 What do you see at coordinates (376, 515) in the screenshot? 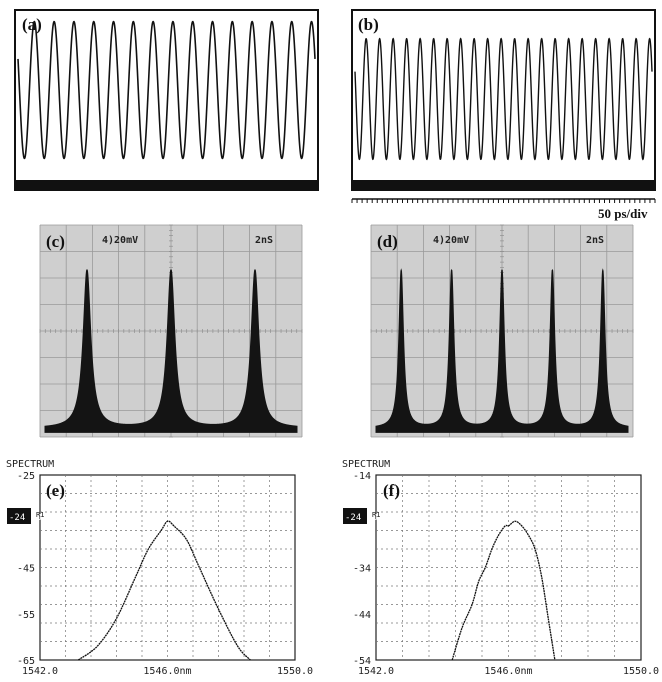
I see `panel-f-ref-small: R1` at bounding box center [376, 515].